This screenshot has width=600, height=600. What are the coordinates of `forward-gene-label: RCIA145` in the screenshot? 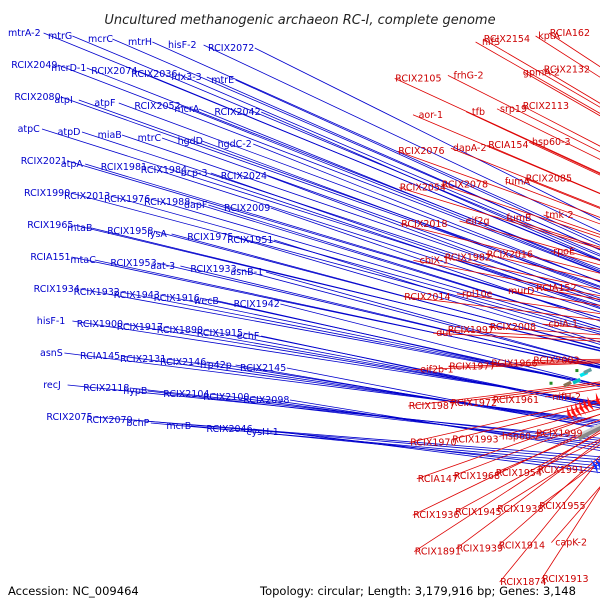 It's located at (100, 356).